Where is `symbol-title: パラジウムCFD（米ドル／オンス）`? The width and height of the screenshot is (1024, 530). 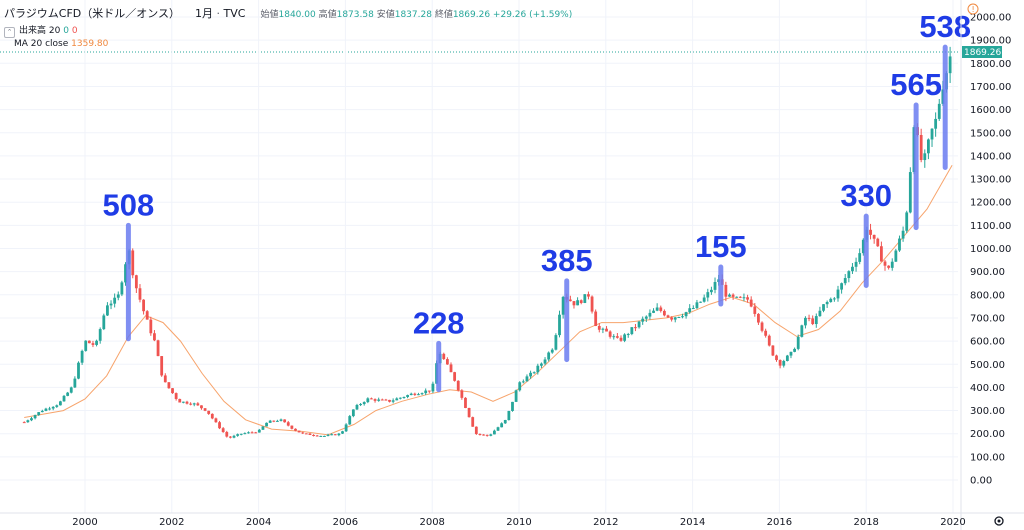 symbol-title: パラジウムCFD（米ドル／オンス） is located at coordinates (92, 13).